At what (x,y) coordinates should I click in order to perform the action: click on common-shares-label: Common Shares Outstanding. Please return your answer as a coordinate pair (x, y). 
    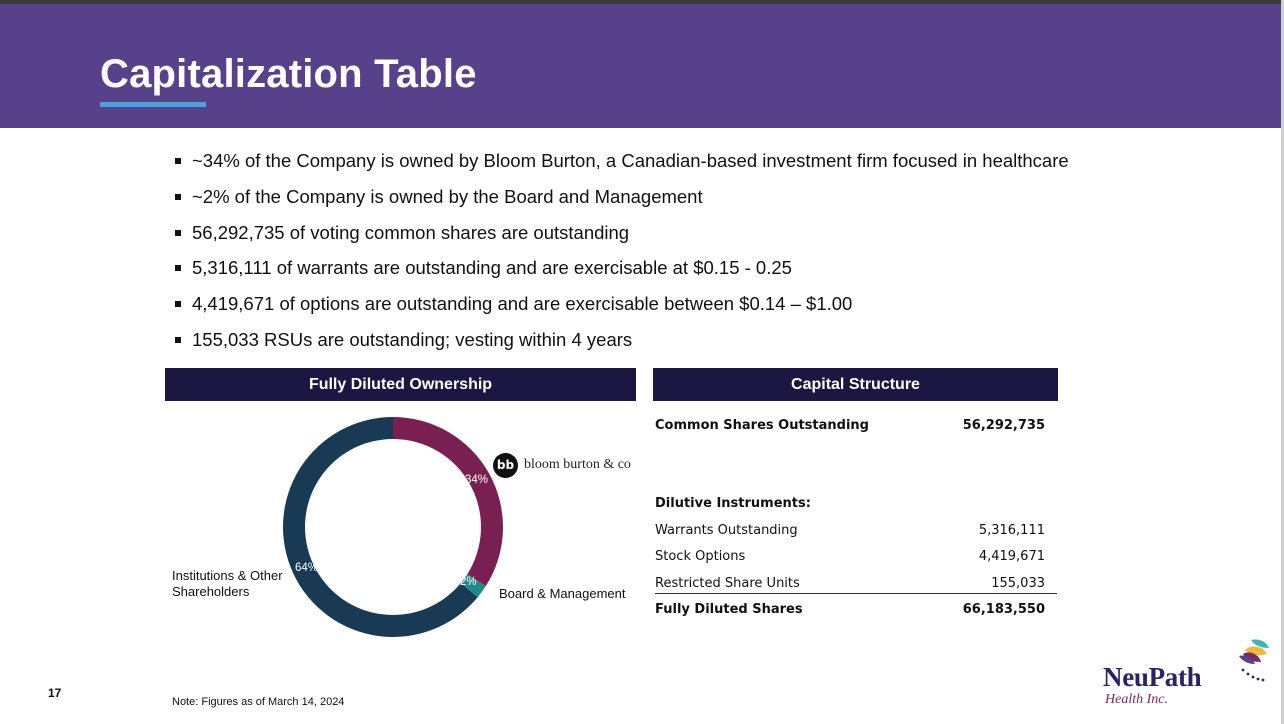
    Looking at the image, I should click on (762, 425).